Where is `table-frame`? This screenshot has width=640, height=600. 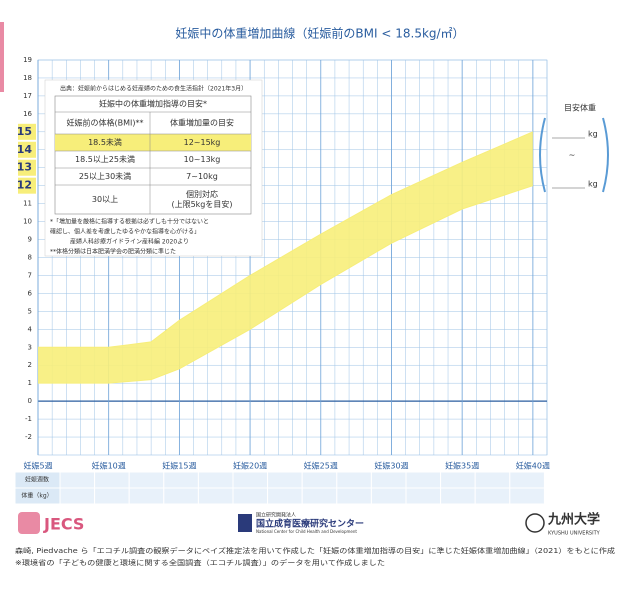 table-frame is located at coordinates (153, 155).